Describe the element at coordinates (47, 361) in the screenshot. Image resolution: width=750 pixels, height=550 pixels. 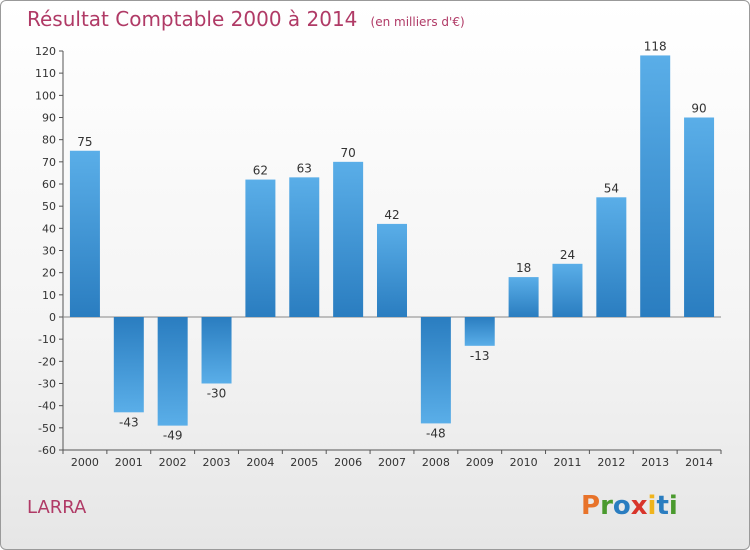
I see `y-tick-label: -20` at that location.